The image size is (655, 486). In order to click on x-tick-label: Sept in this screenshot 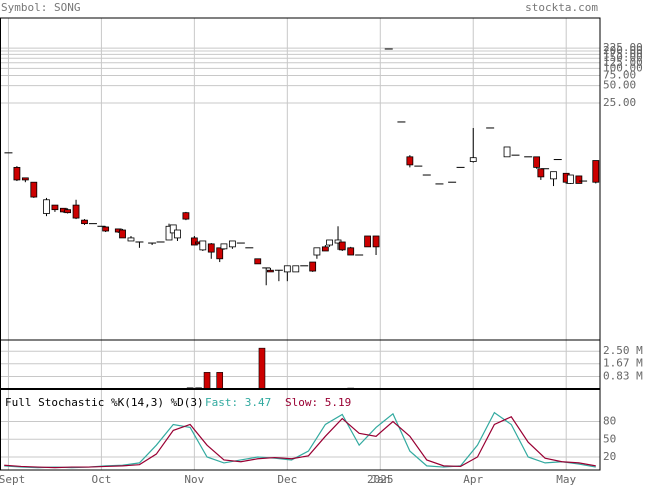, I will do `click(12, 479)`.